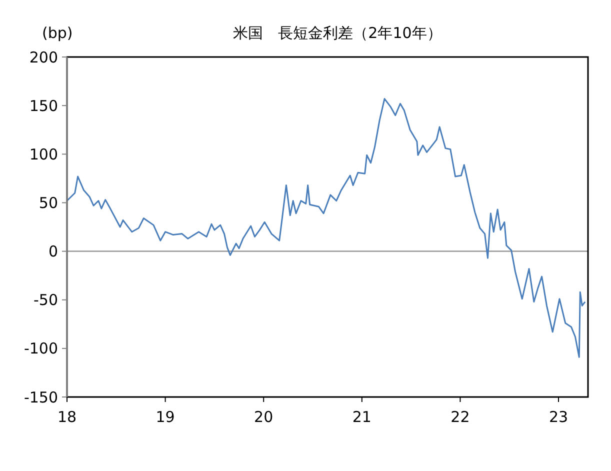 The image size is (611, 471). What do you see at coordinates (460, 417) in the screenshot?
I see `x-tick-label: 22` at bounding box center [460, 417].